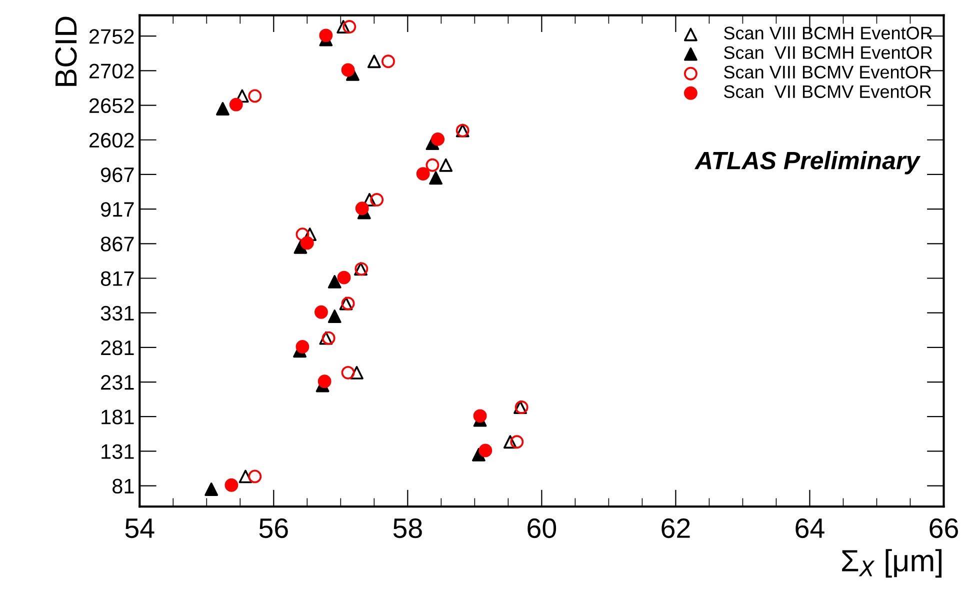 The image size is (963, 614). Describe the element at coordinates (111, 36) in the screenshot. I see `y-tick-label: 2752` at that location.